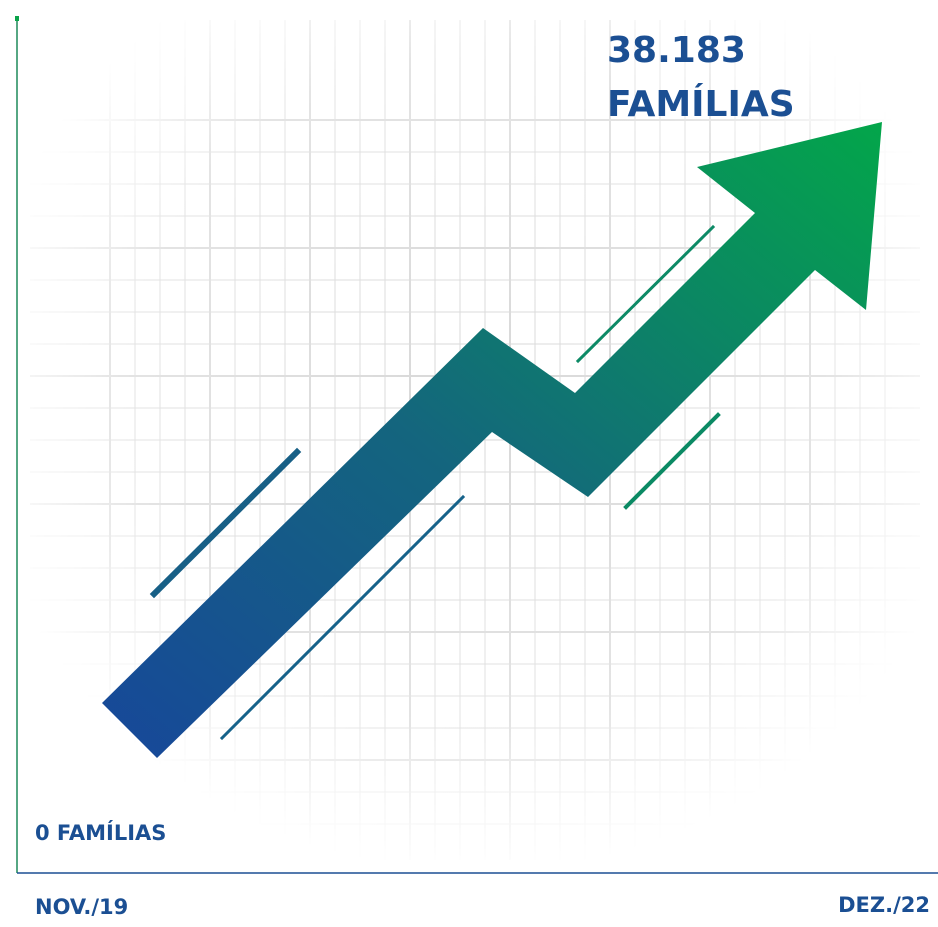 This screenshot has width=938, height=927. What do you see at coordinates (884, 905) in the screenshot?
I see `end-date: DEZ./22` at bounding box center [884, 905].